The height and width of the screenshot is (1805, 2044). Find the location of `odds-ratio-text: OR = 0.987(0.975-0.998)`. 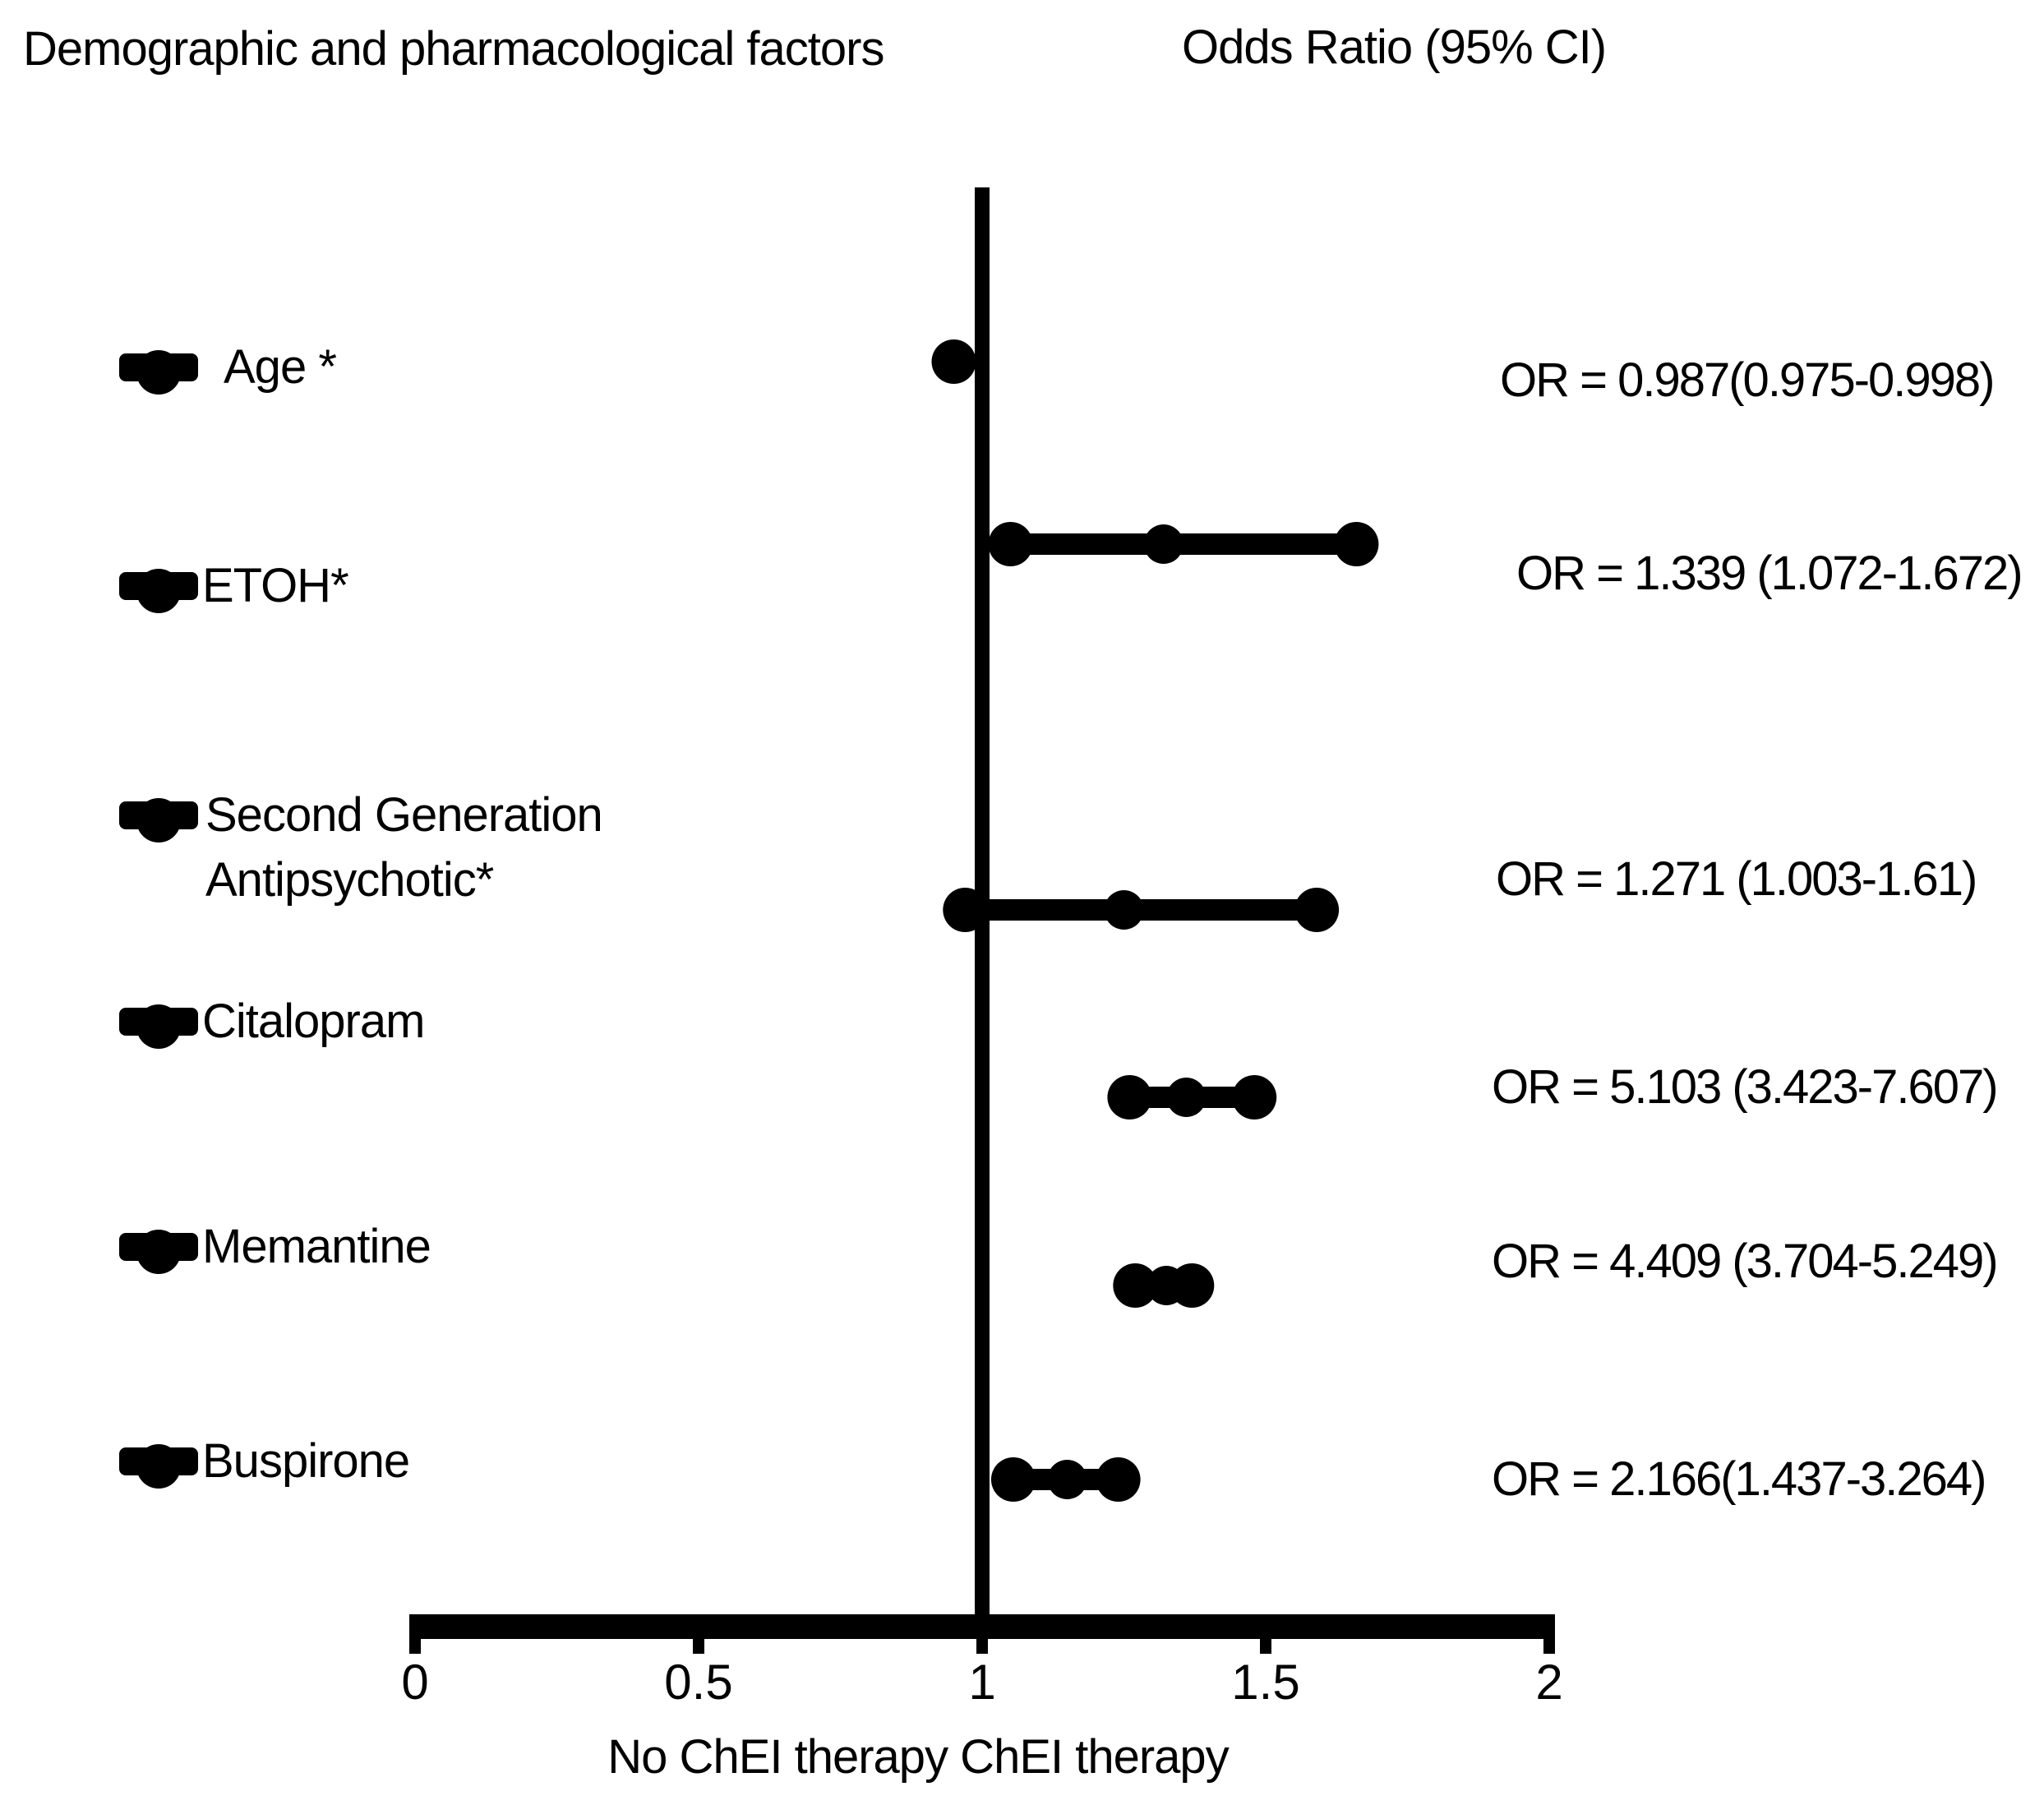

odds-ratio-text: OR = 0.987(0.975-0.998) is located at coordinates (1748, 380).